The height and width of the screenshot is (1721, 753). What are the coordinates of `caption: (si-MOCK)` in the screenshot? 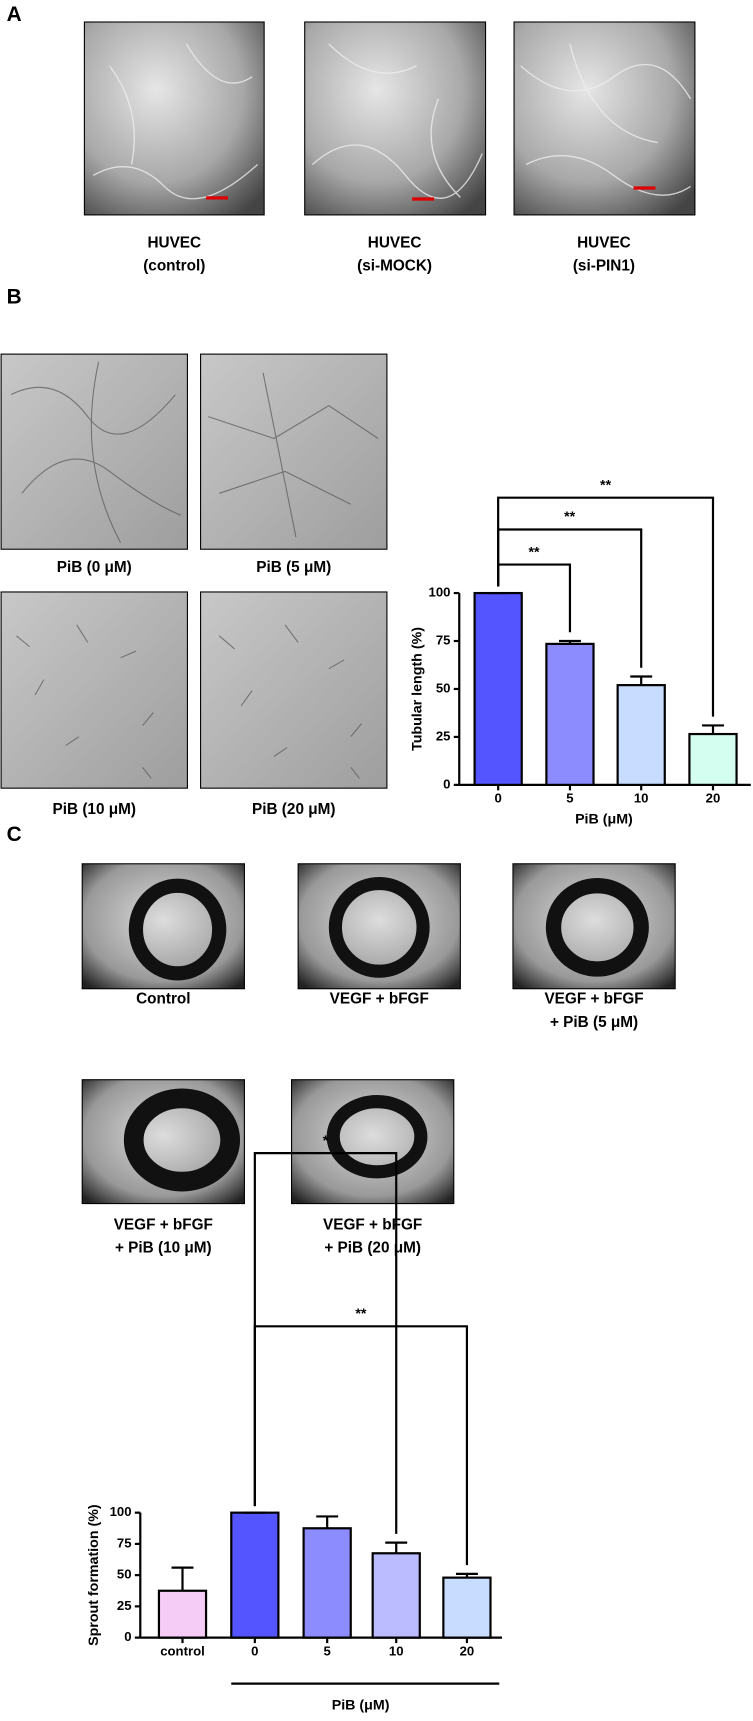 It's located at (394, 265).